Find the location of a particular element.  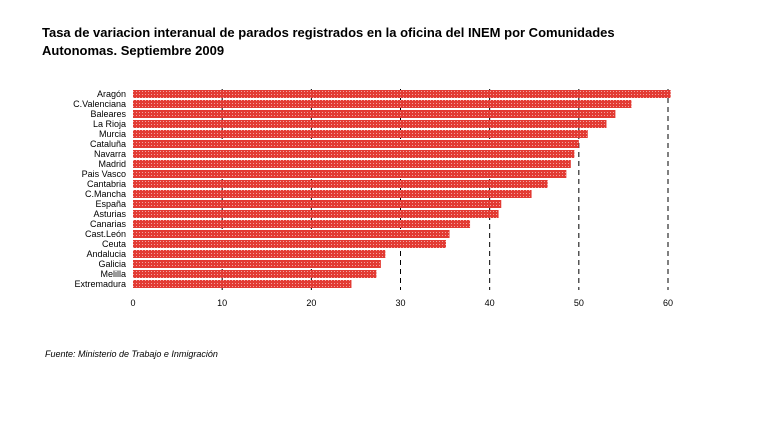

category-label: C.Valenciana is located at coordinates (99, 104).